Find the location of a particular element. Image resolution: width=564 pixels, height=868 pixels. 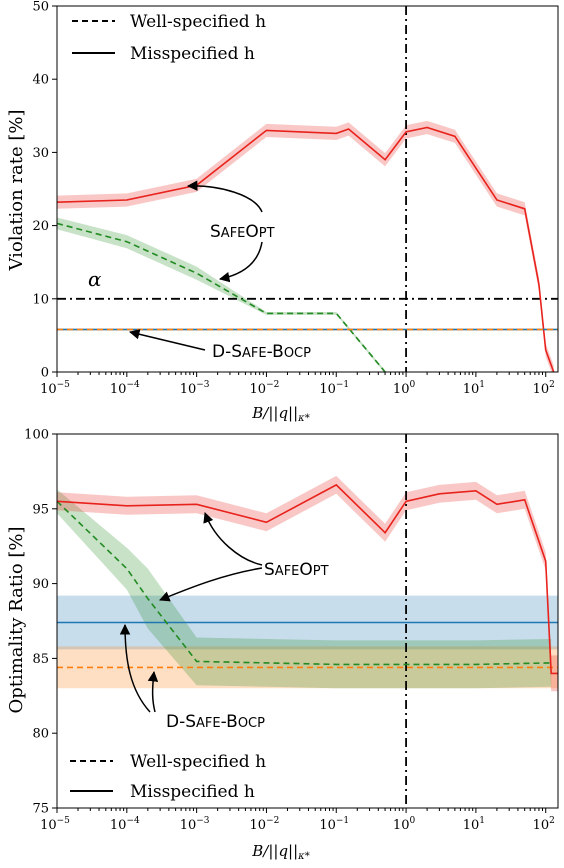

annotation-dsafebocp-bottom: D-SAFE-BOCP is located at coordinates (215, 722).